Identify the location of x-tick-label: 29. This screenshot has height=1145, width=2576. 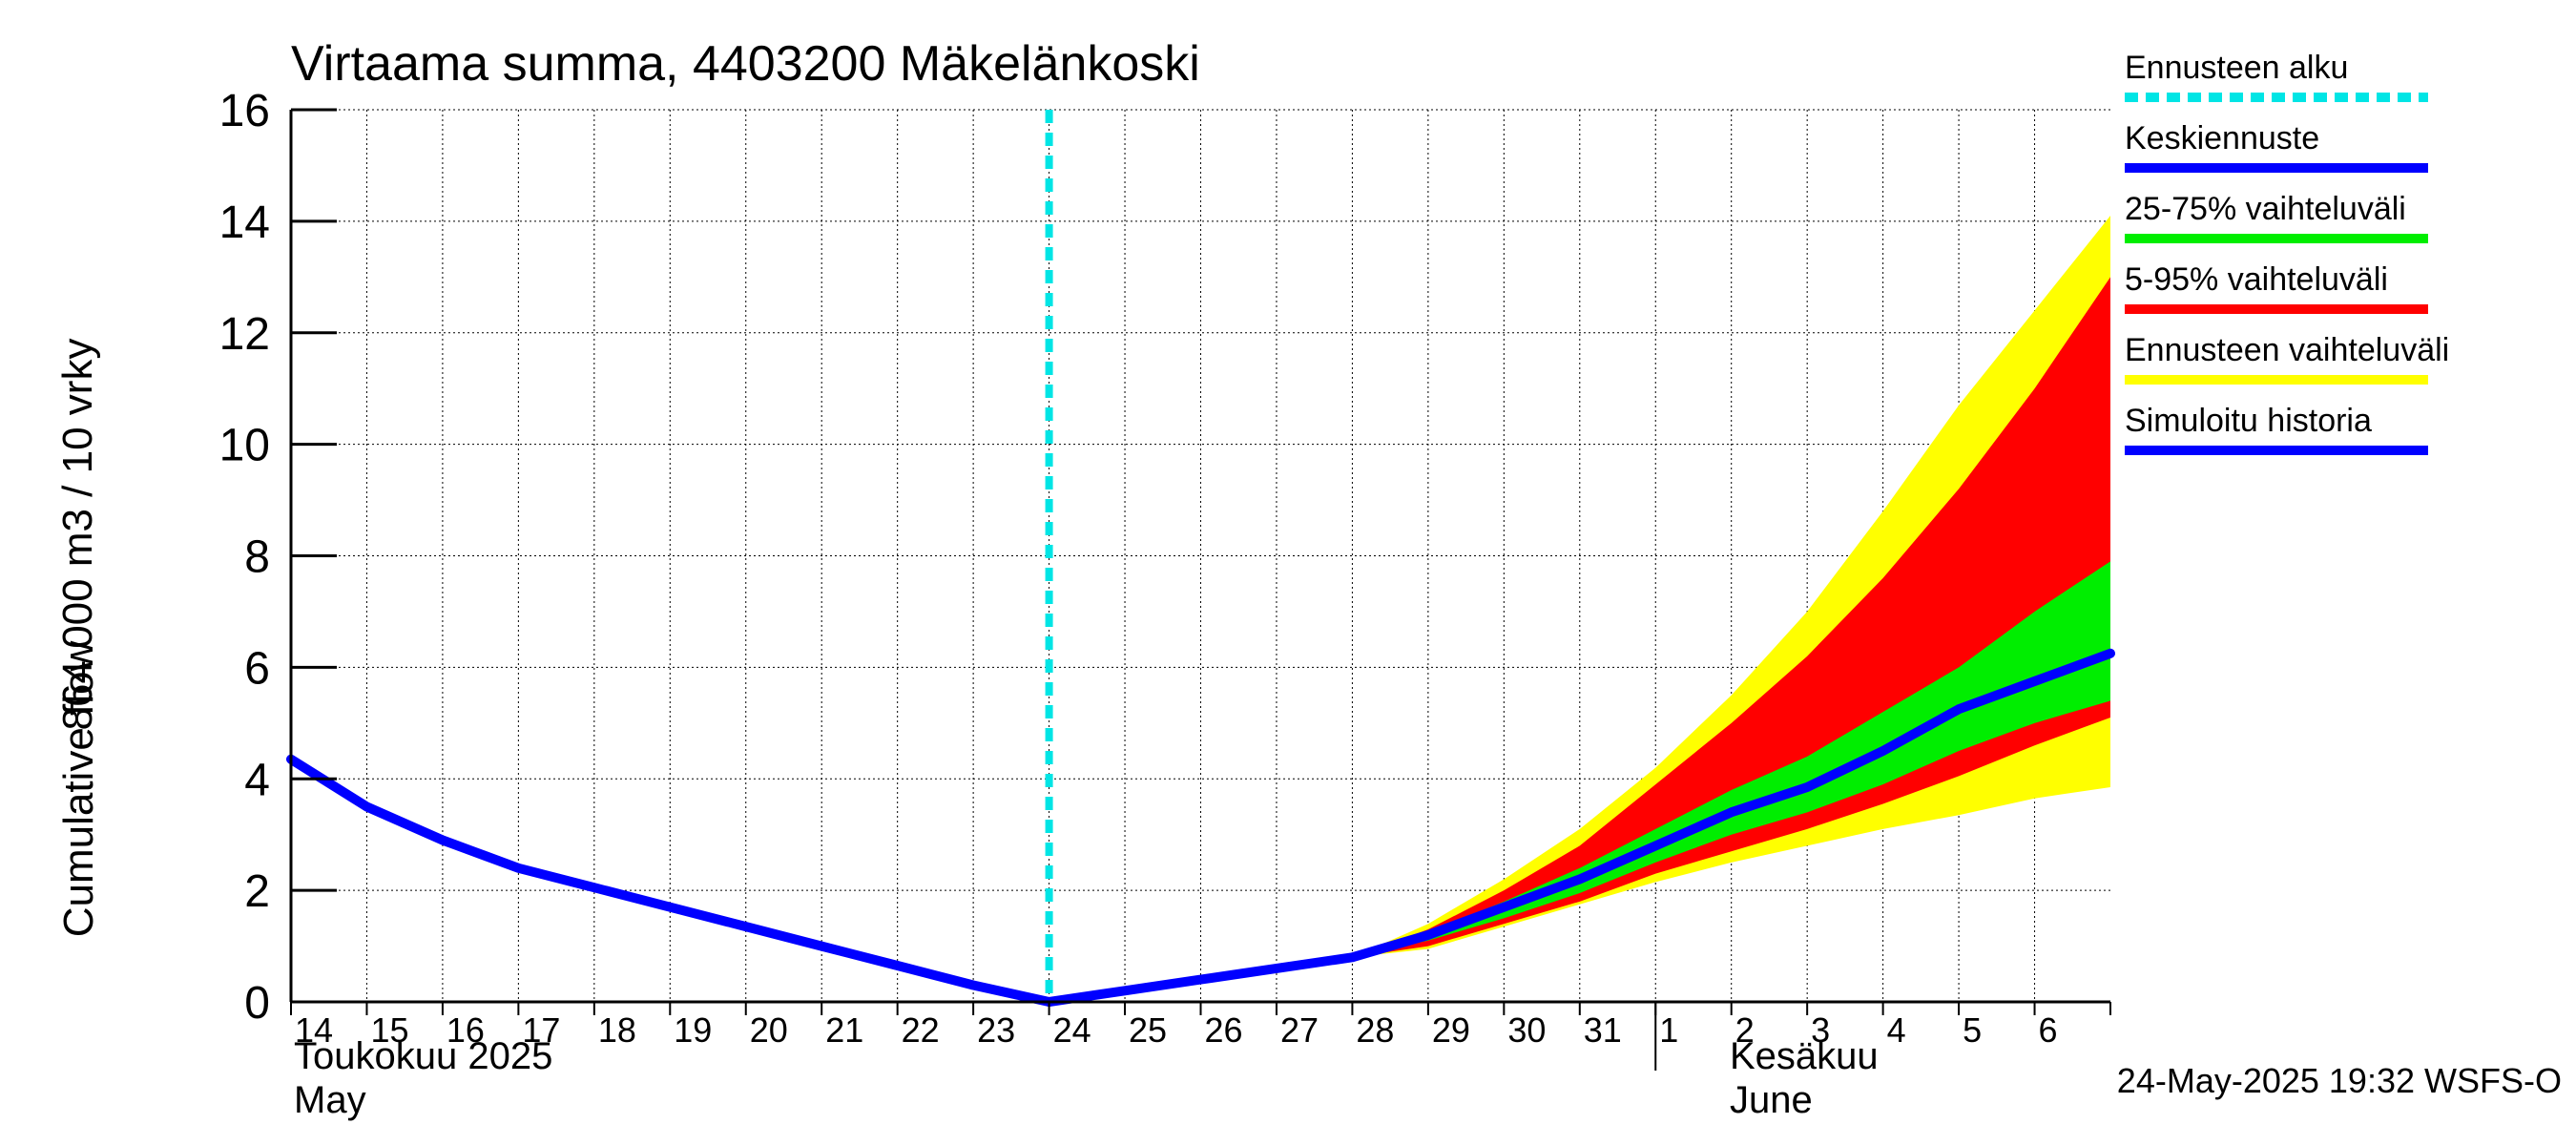
(1451, 1030).